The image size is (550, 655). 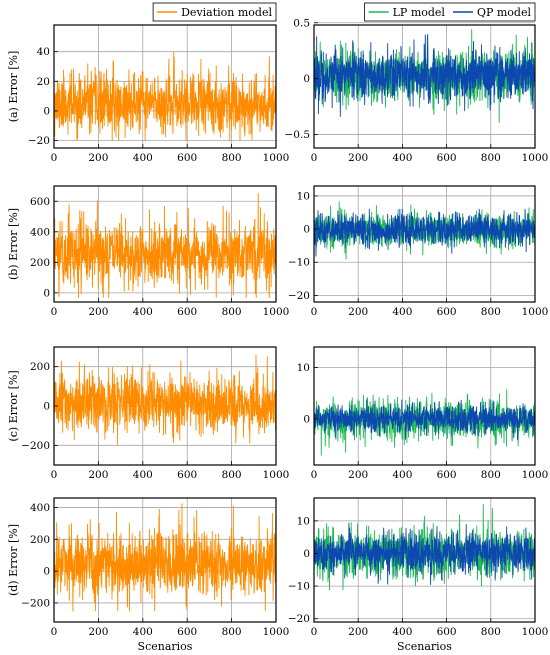 I want to click on y-tick-label: 20, so click(x=43, y=82).